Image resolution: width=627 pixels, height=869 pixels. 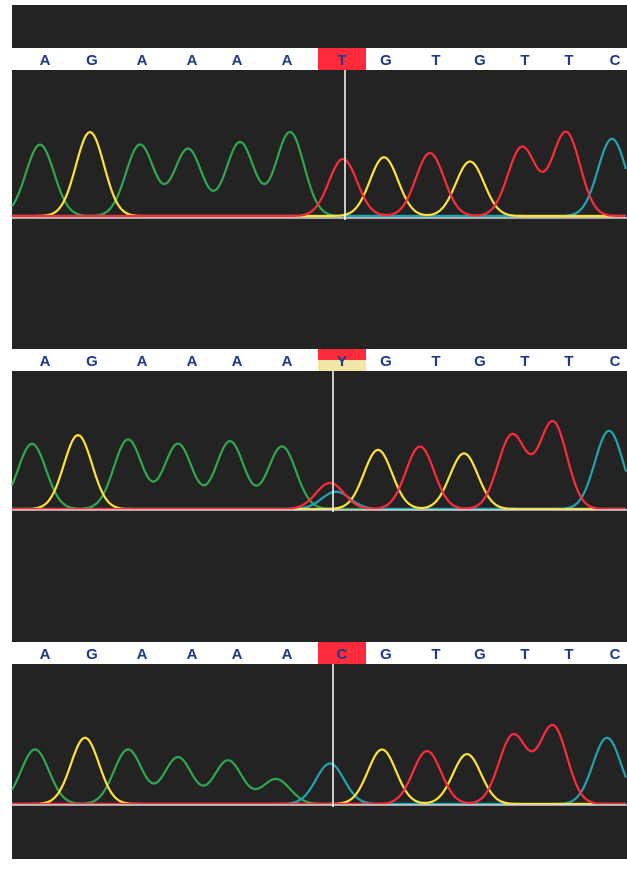 I want to click on base-label: Y, so click(x=342, y=361).